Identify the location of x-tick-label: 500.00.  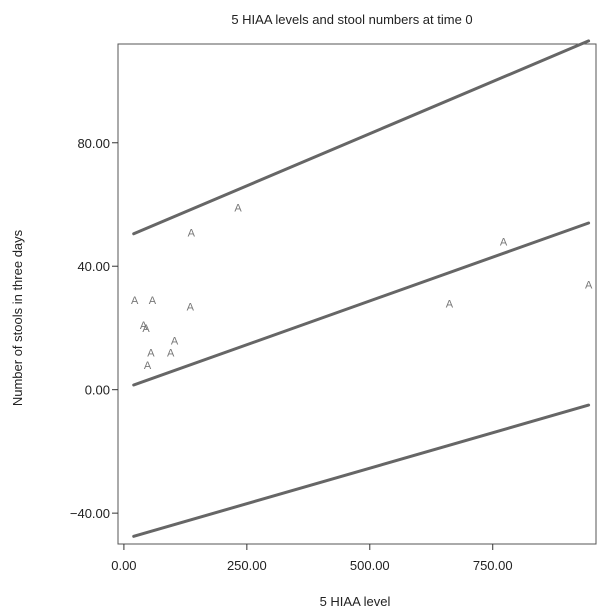
(370, 565).